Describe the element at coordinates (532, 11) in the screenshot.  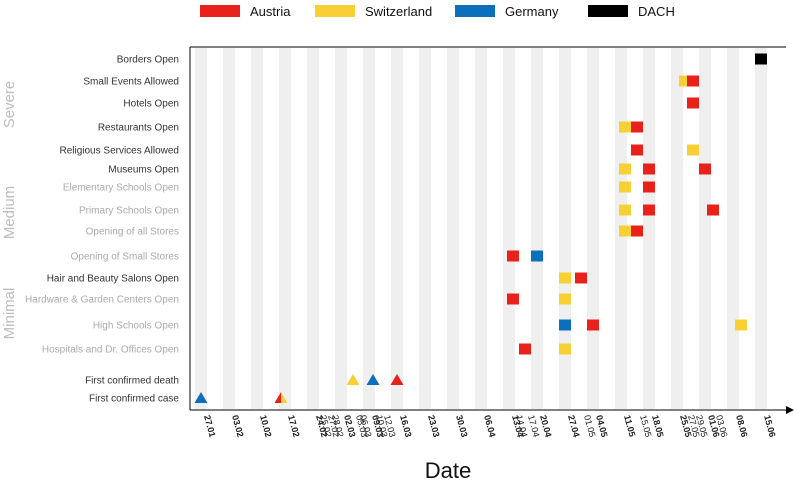
I see `legend-label-germany: Germany` at that location.